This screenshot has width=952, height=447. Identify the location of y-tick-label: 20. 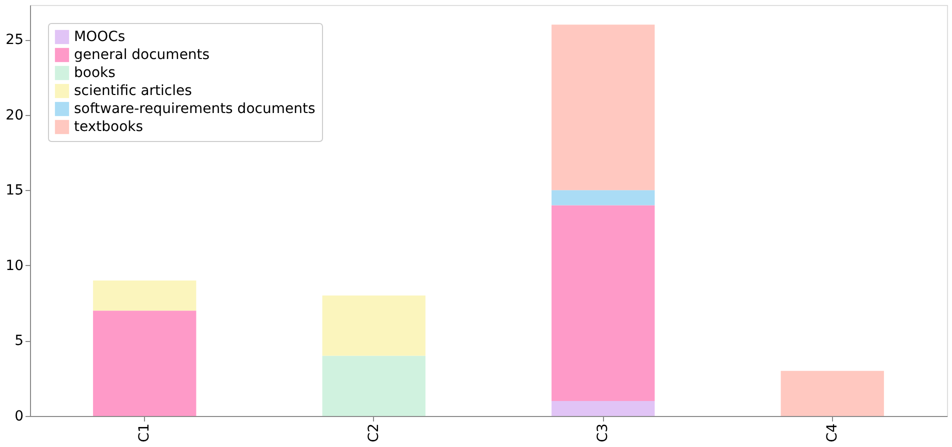
(15, 115).